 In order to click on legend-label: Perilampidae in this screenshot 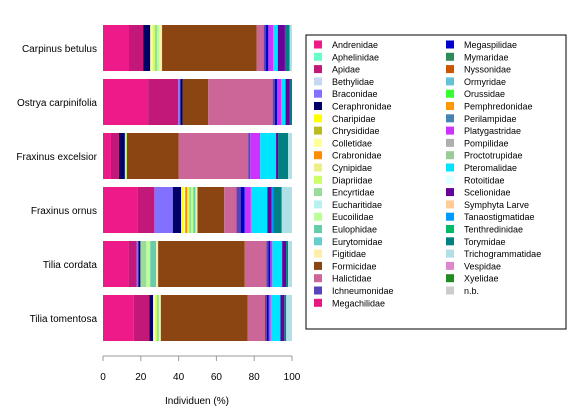, I will do `click(490, 119)`.